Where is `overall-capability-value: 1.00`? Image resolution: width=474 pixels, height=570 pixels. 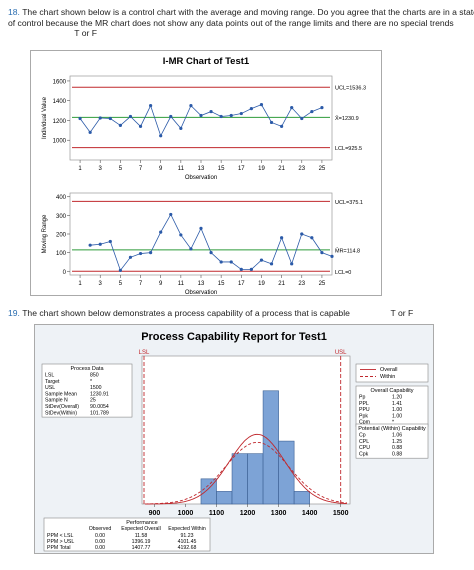
overall-capability-value: 1.00 is located at coordinates (397, 410).